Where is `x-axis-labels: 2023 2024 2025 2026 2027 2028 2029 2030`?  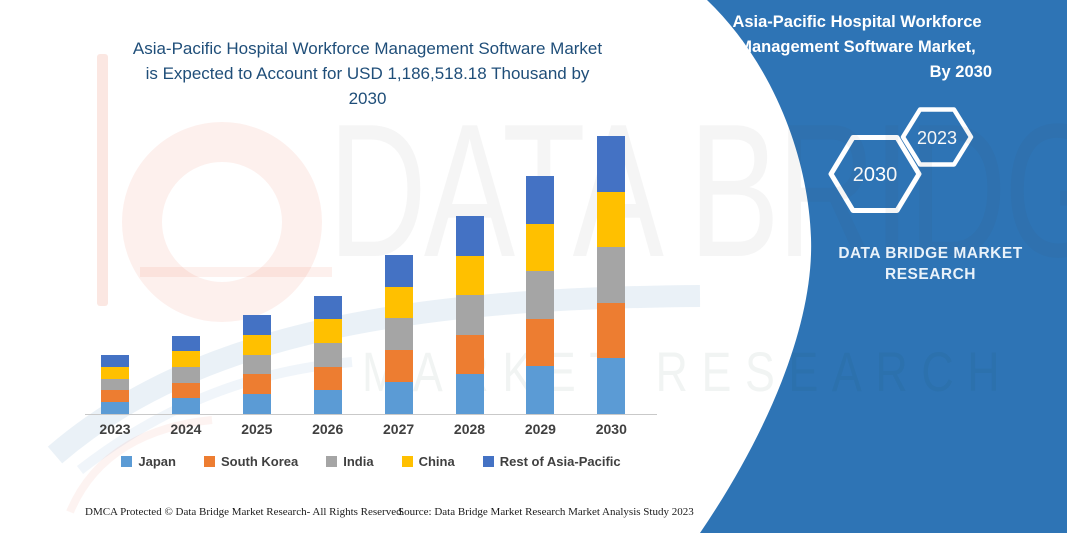 x-axis-labels: 2023 2024 2025 2026 2027 2028 2029 2030 is located at coordinates (371, 431).